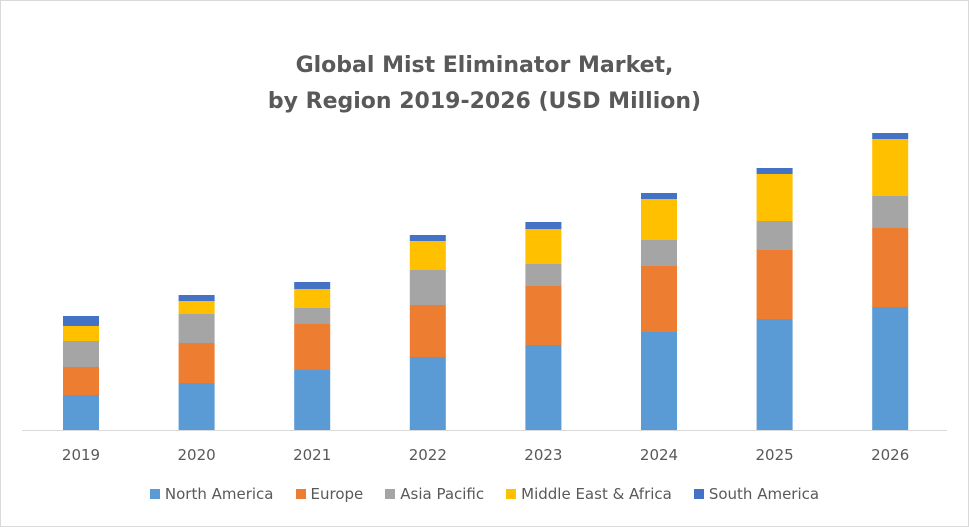 This screenshot has width=969, height=527. I want to click on bar-segment-asia-pacific-2024, so click(659, 253).